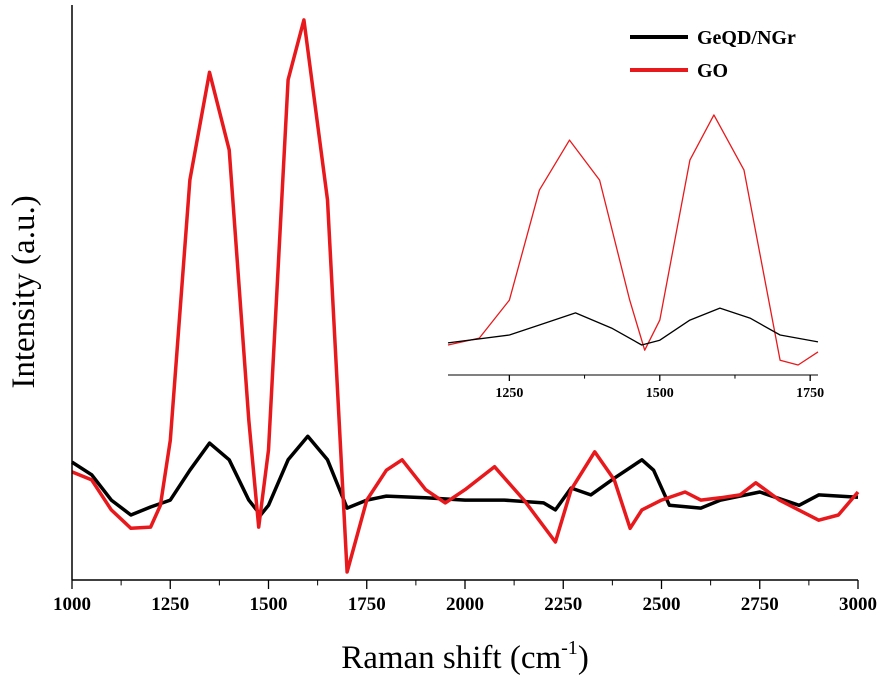  What do you see at coordinates (712, 71) in the screenshot?
I see `legend-label: GO` at bounding box center [712, 71].